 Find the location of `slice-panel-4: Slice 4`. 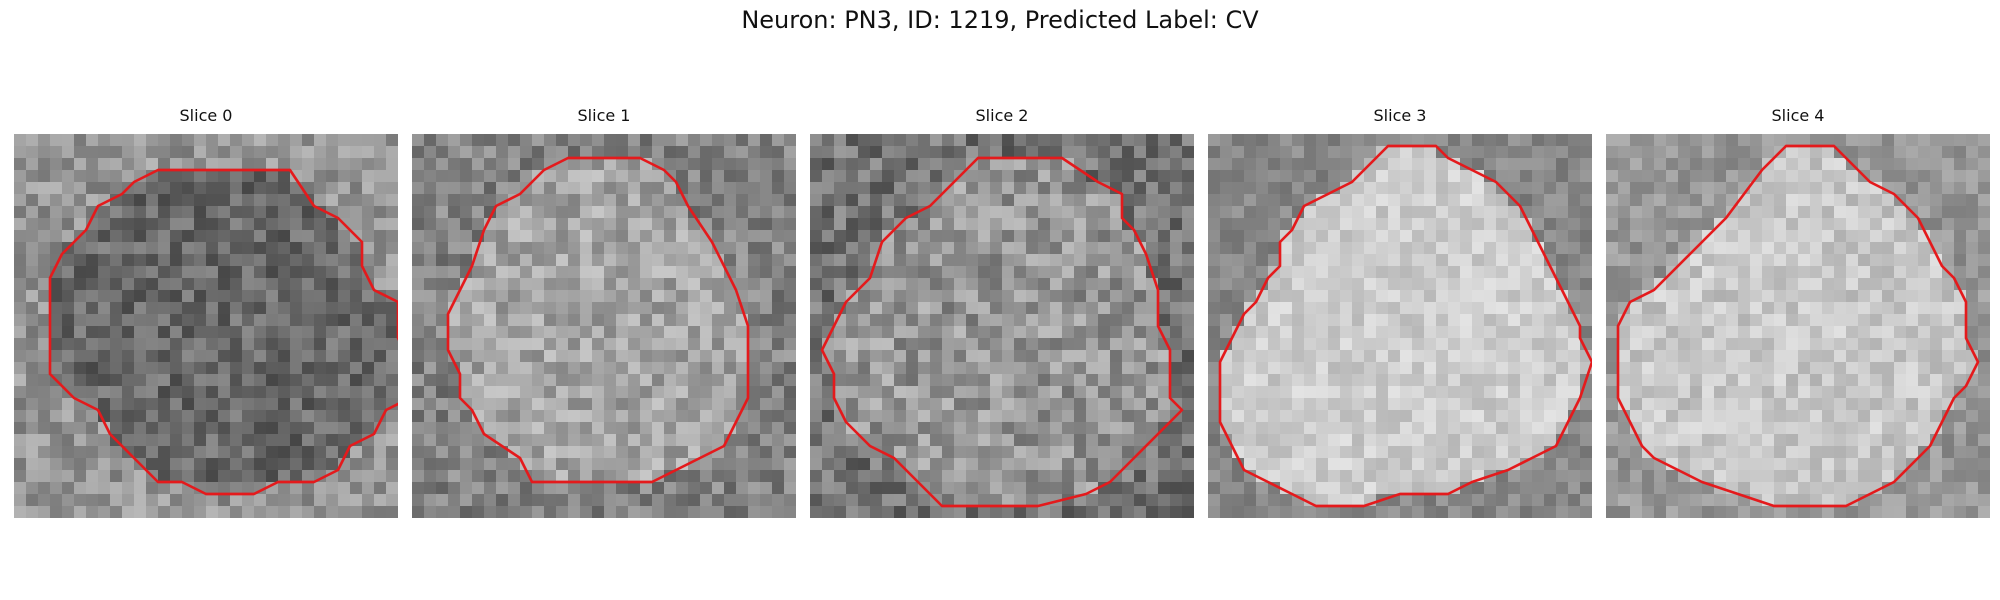

slice-panel-4: Slice 4 is located at coordinates (1798, 316).